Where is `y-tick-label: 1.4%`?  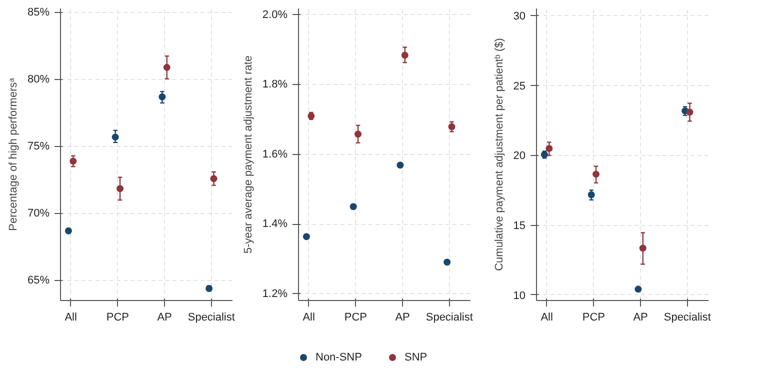 y-tick-label: 1.4% is located at coordinates (275, 224).